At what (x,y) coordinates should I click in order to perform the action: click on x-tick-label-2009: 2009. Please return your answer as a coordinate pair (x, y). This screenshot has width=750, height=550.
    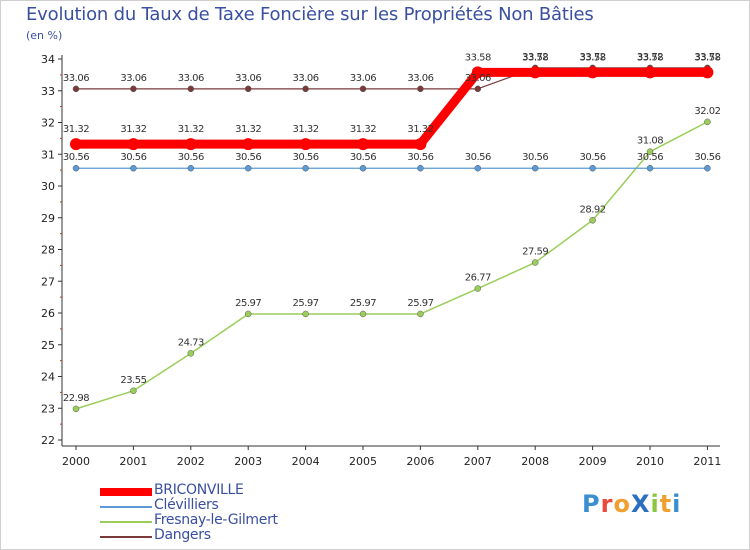
    Looking at the image, I should click on (593, 461).